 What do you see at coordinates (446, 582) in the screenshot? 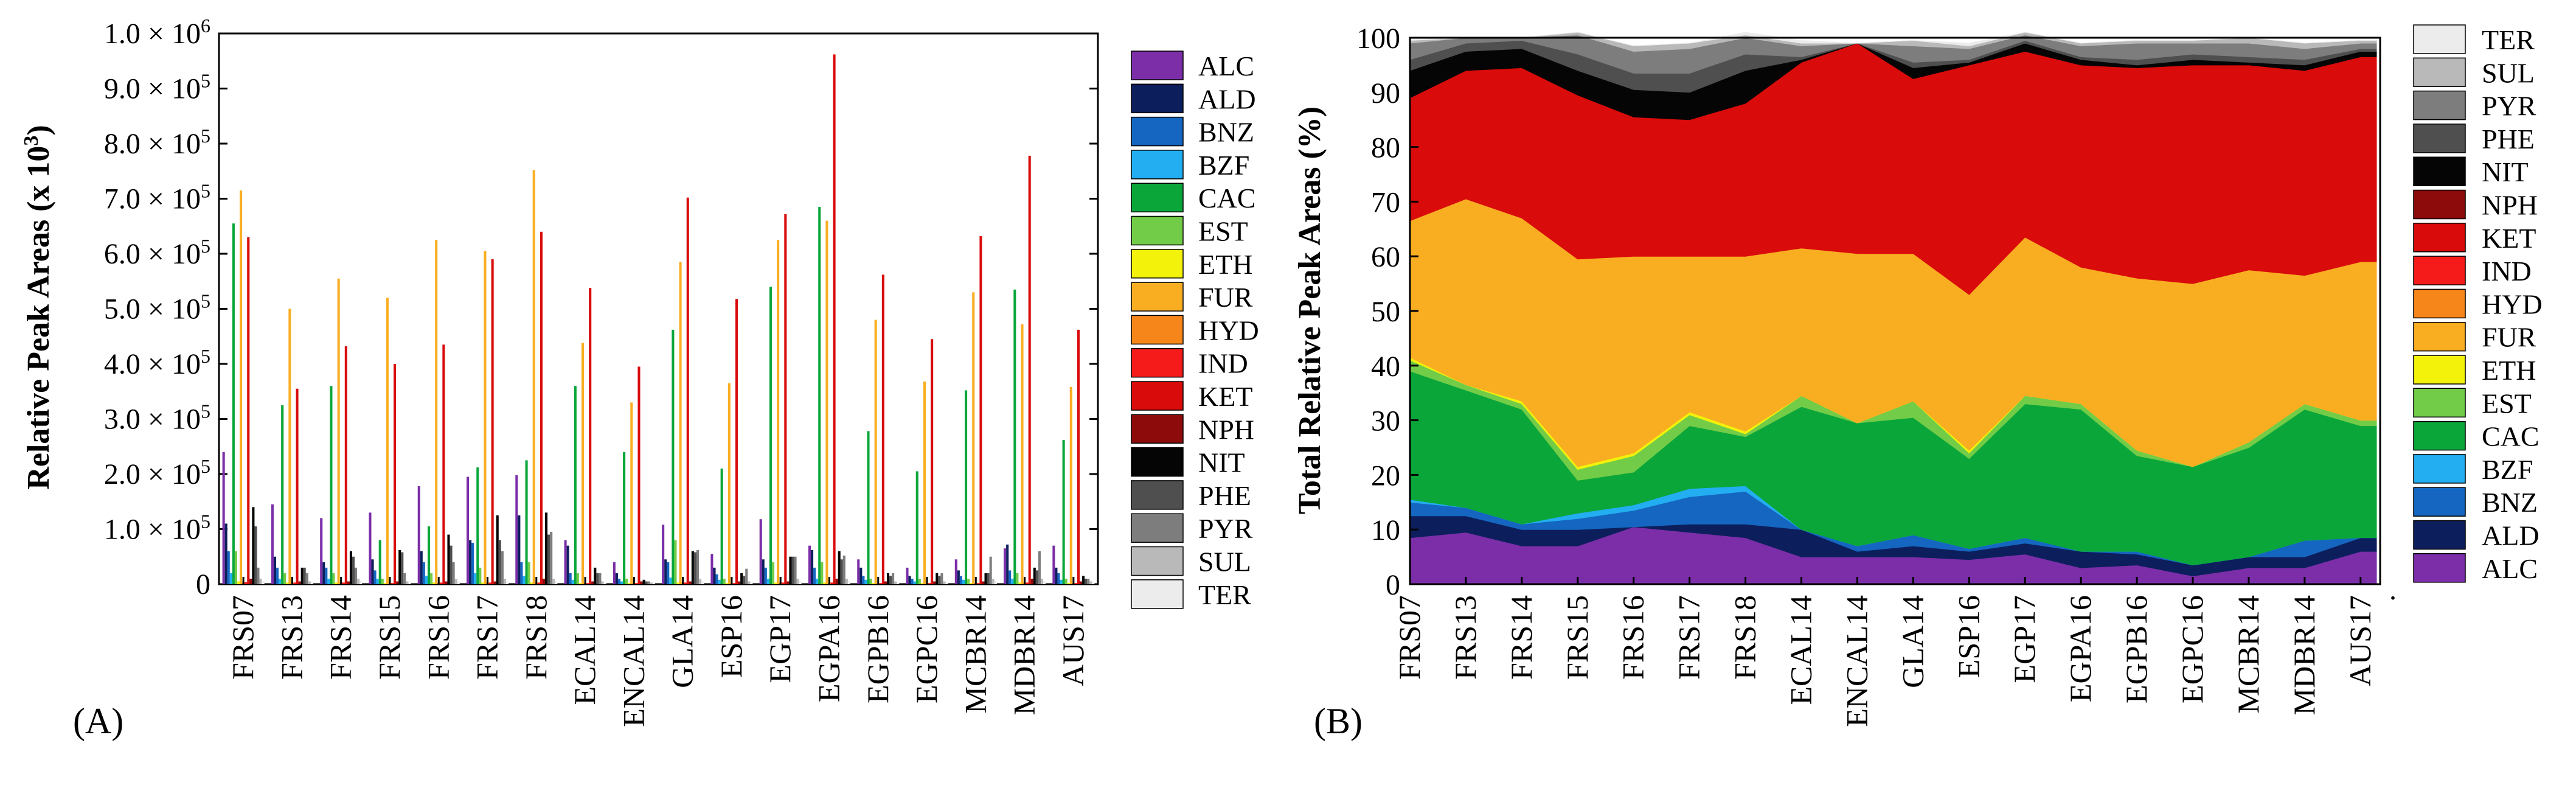
I see `bar-nph-frs16` at bounding box center [446, 582].